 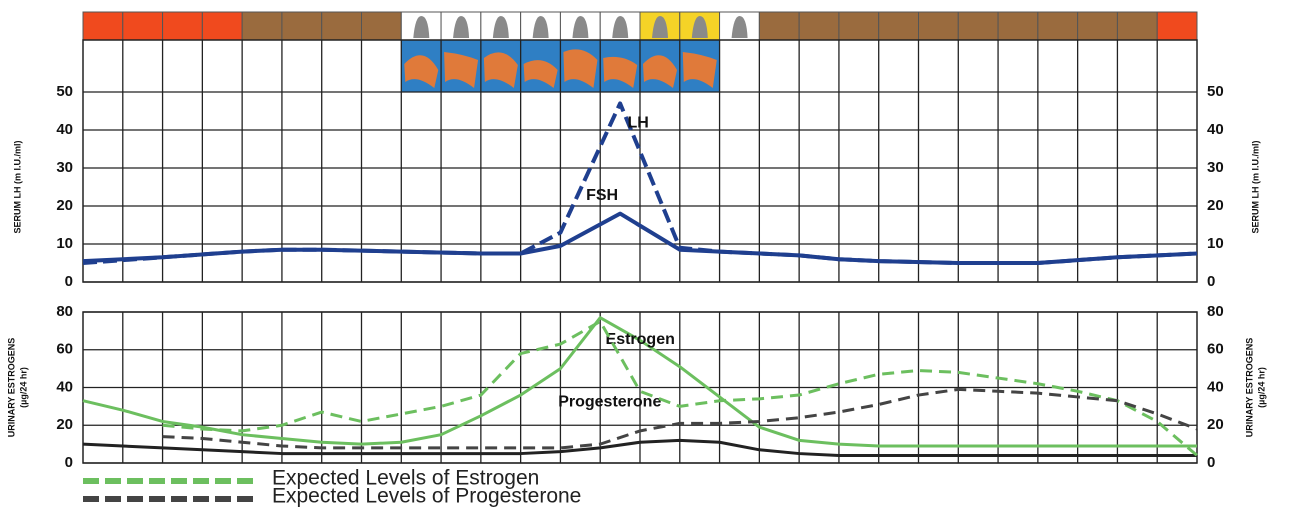 I want to click on y-tick-label: 50, so click(x=64, y=91).